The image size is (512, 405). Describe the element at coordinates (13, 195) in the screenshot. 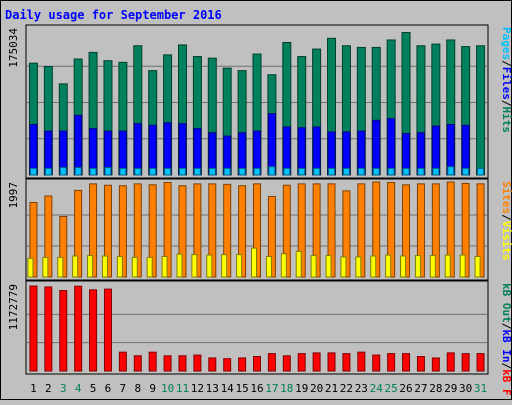

I see `panel-middle-max-label: 1997` at that location.